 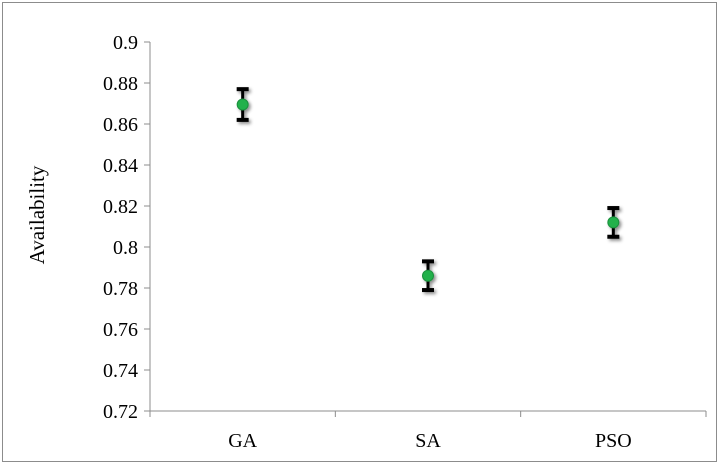 What do you see at coordinates (120, 207) in the screenshot?
I see `y-tick-label: 0.82` at bounding box center [120, 207].